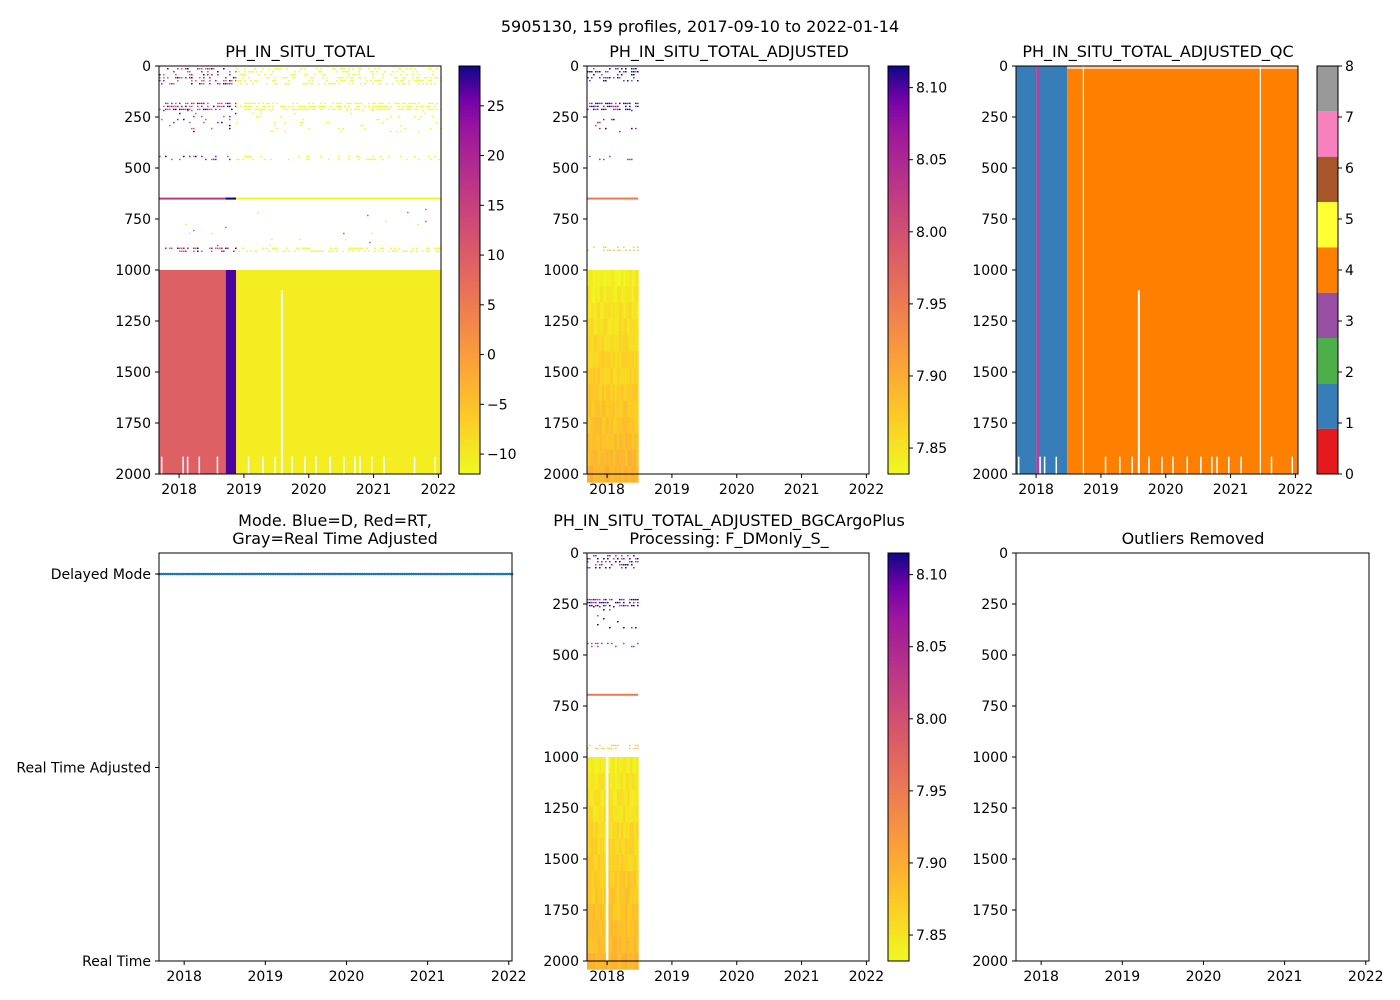  I want to click on panel-title: PH_IN_SITU_TOTAL_ADJUSTED_QC, so click(1157, 52).